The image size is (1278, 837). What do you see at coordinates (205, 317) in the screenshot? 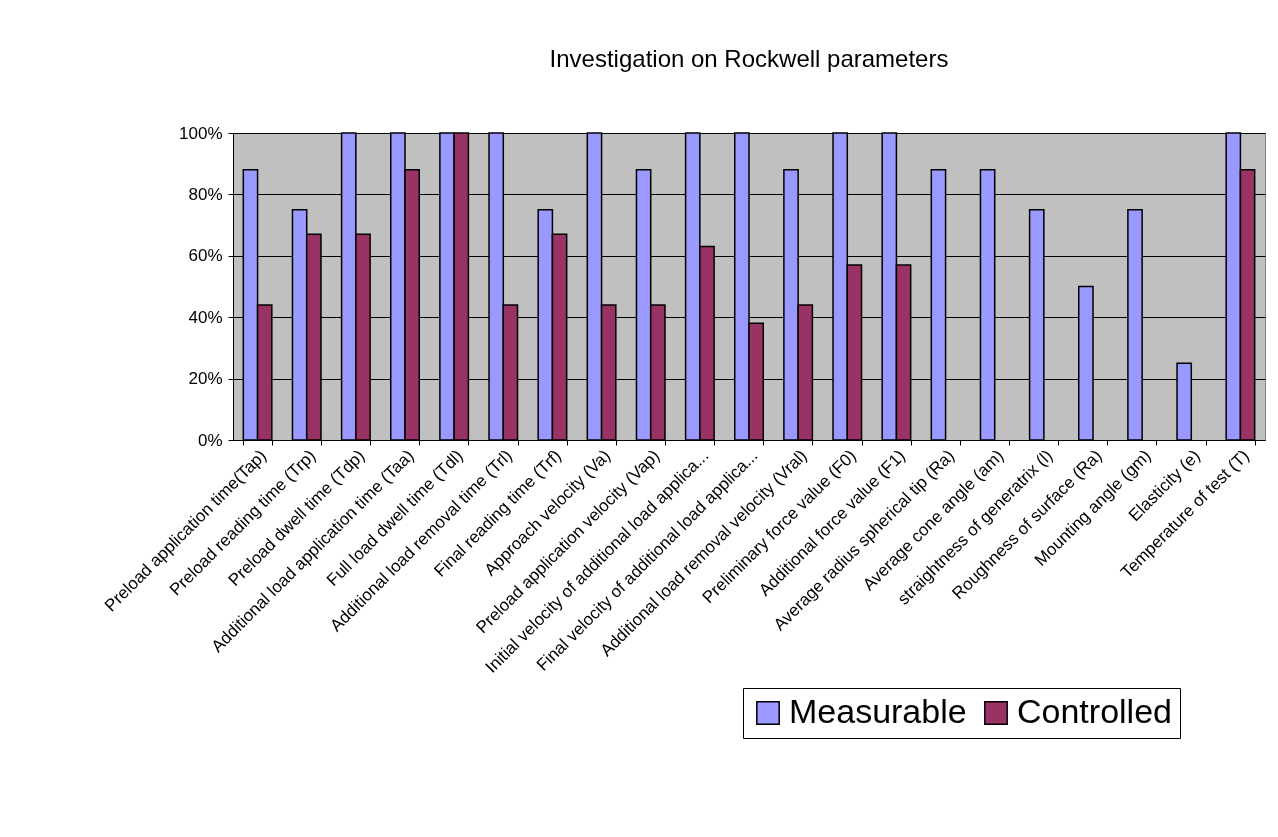
I see `y-tick-label: 40%` at bounding box center [205, 317].